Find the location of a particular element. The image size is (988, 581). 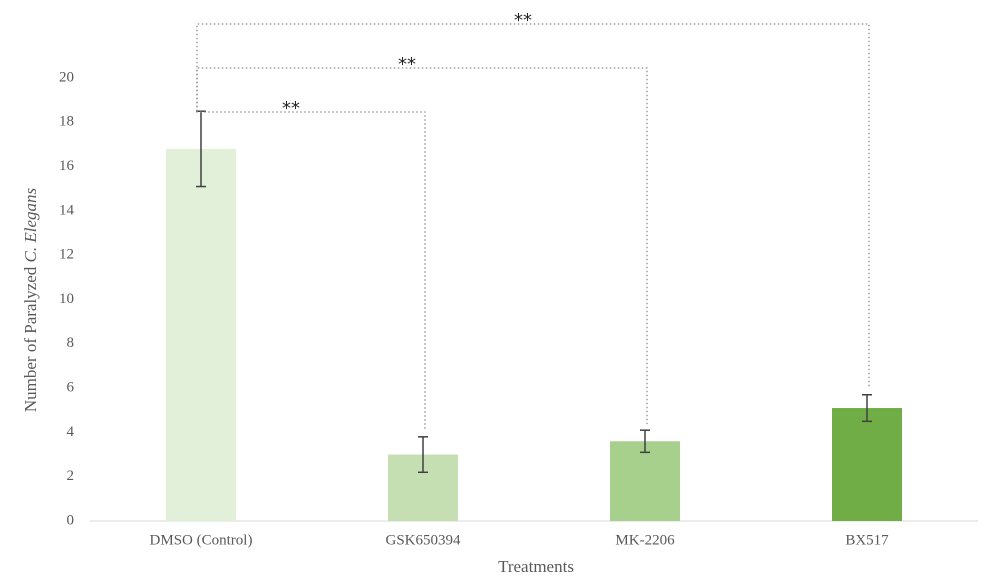

y-tick-label: 16 is located at coordinates (67, 166).